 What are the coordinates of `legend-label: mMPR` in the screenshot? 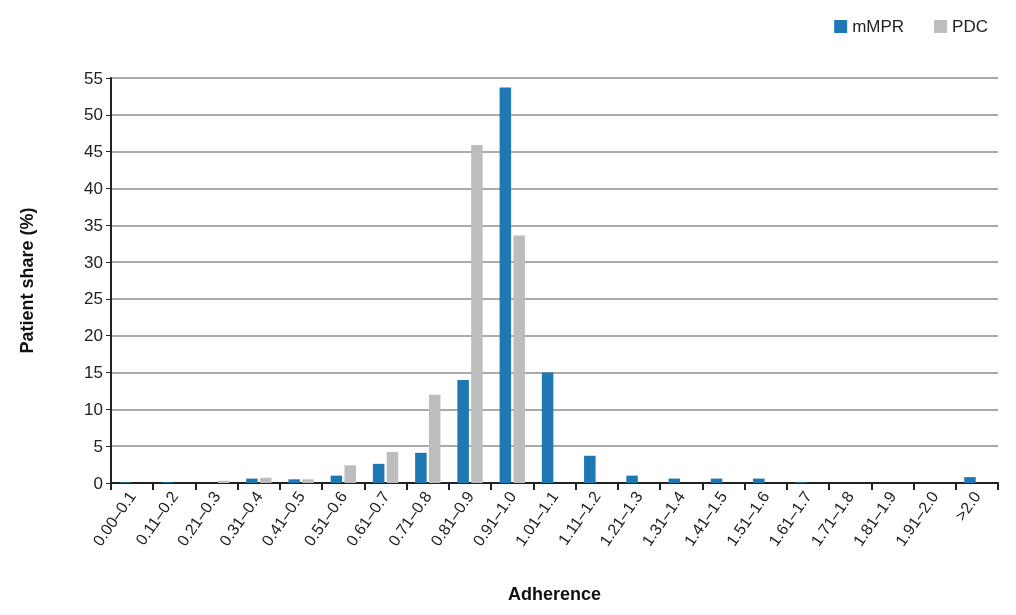 It's located at (878, 26).